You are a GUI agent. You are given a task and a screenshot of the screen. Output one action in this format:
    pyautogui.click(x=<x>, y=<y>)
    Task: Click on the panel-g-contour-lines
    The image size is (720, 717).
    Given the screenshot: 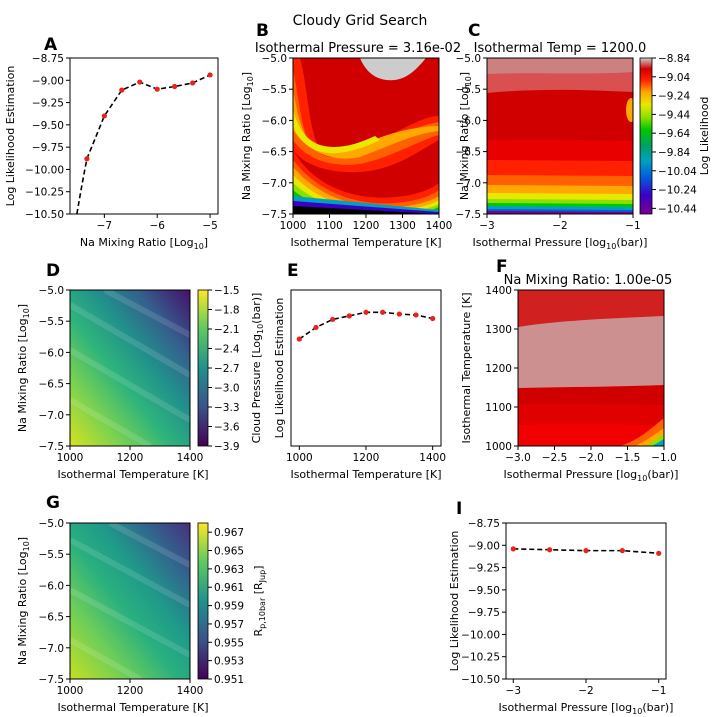 What is the action you would take?
    pyautogui.click(x=130, y=601)
    